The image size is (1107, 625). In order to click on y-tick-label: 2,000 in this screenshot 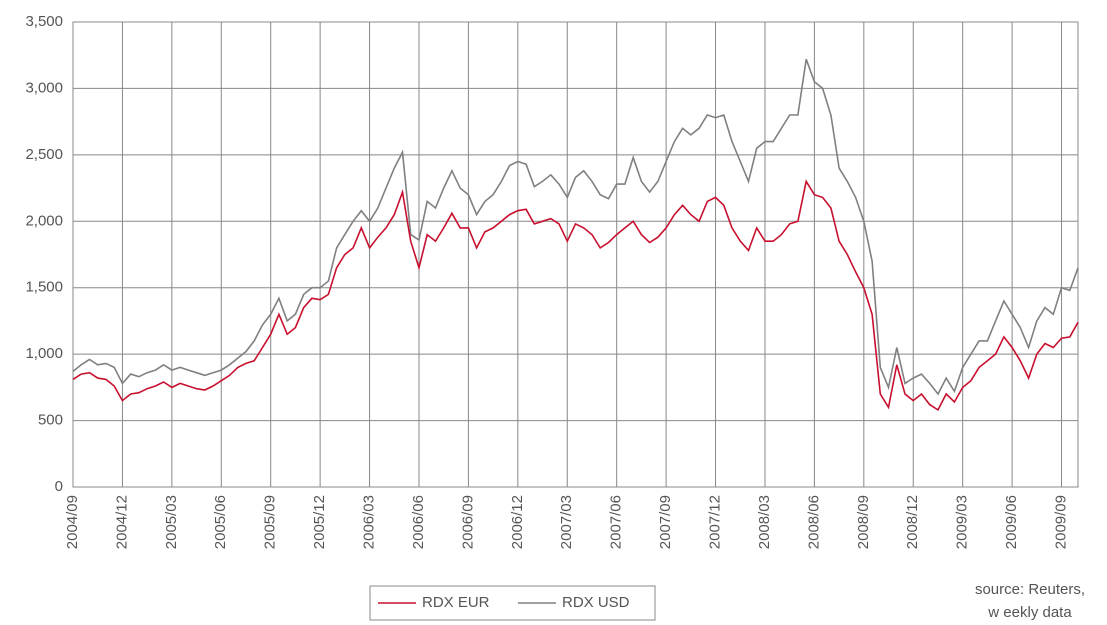, I will do `click(44, 220)`.